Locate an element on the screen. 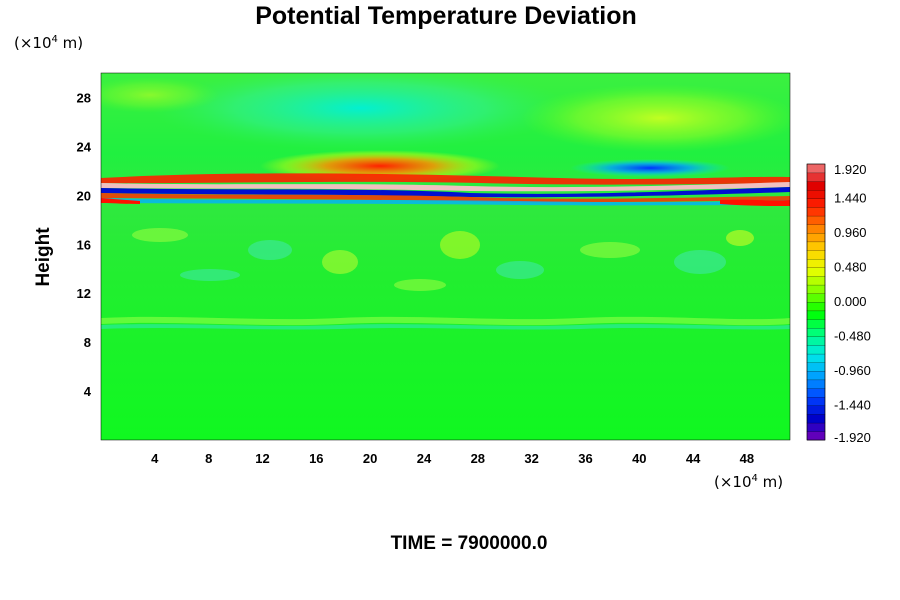  colorbar-cells is located at coordinates (816, 302).